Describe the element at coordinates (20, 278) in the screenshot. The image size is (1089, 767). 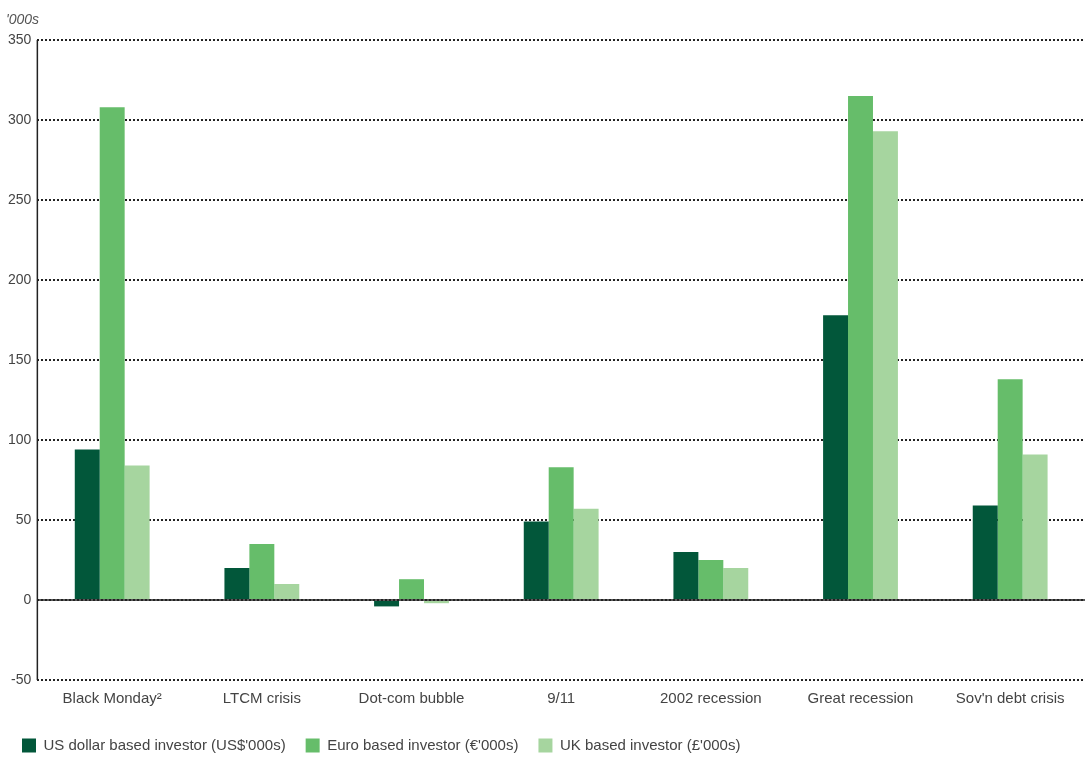
I see `y-tick-label: 200` at that location.